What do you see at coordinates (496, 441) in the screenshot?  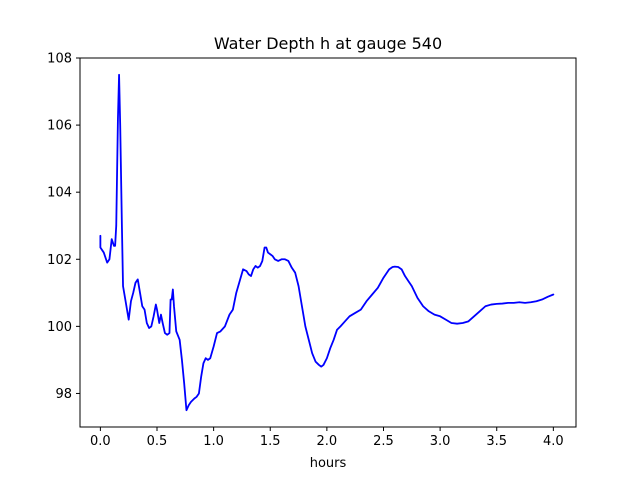 I see `x-tick-label: 3.5` at bounding box center [496, 441].